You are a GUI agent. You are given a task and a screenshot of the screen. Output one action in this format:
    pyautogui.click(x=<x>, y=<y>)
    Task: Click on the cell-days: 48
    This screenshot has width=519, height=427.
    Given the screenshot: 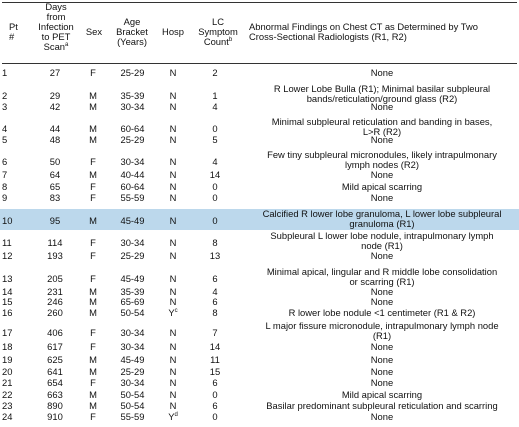 What is the action you would take?
    pyautogui.click(x=55, y=139)
    